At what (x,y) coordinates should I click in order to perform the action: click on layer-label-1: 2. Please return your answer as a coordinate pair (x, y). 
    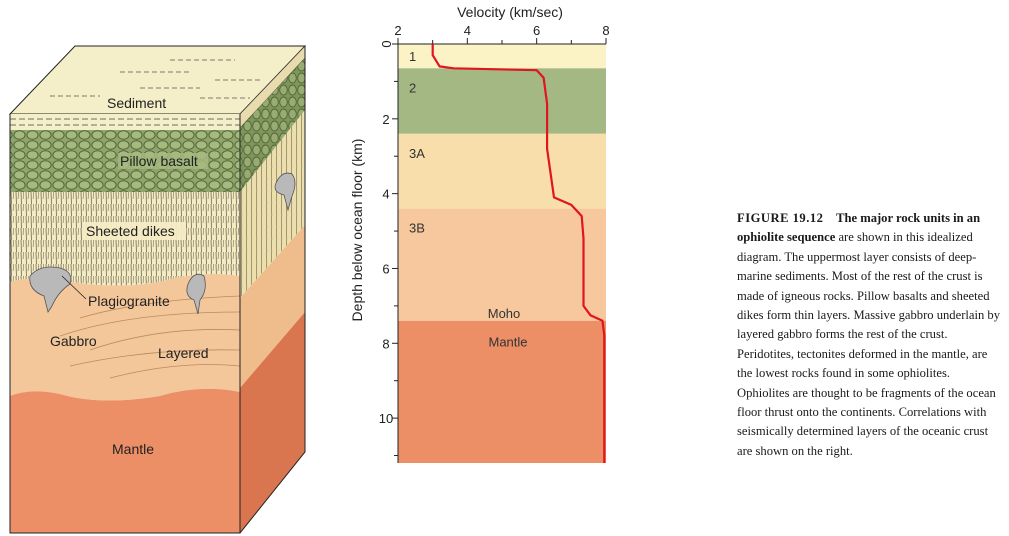
    Looking at the image, I should click on (412, 87).